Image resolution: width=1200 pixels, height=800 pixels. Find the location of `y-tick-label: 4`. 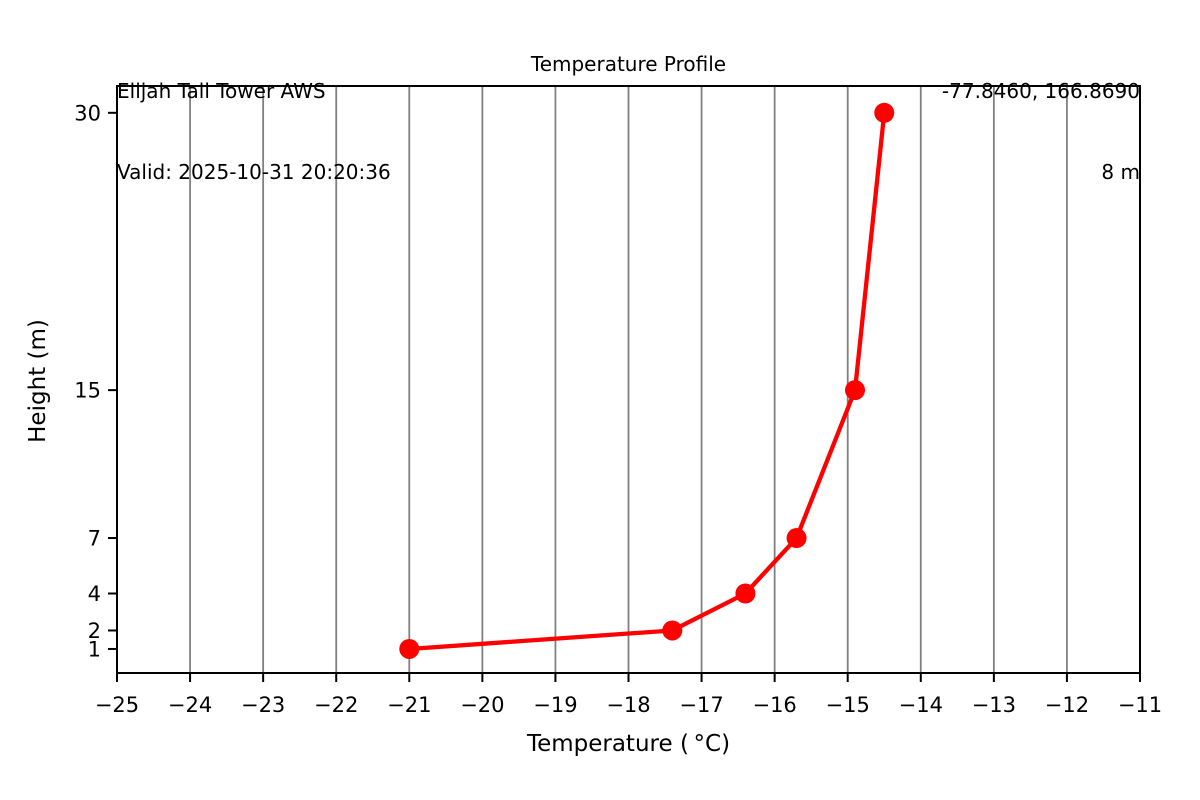

y-tick-label: 4 is located at coordinates (94, 594).